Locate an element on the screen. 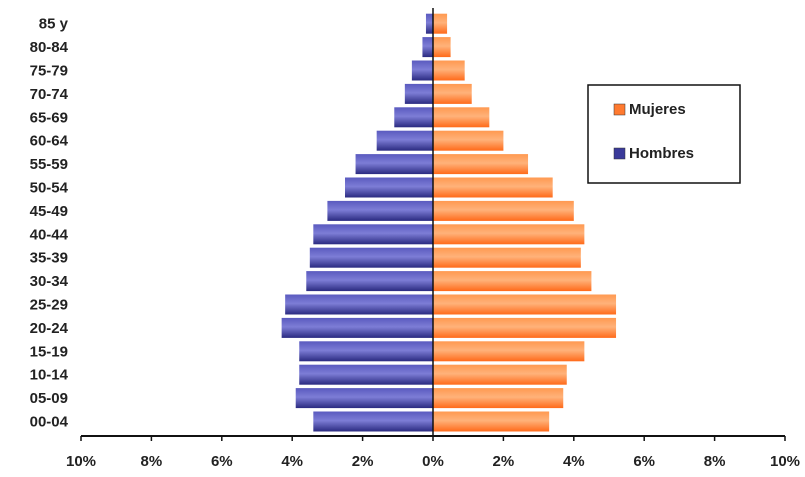 Image resolution: width=805 pixels, height=477 pixels. category-label: 45-49 is located at coordinates (49, 211).